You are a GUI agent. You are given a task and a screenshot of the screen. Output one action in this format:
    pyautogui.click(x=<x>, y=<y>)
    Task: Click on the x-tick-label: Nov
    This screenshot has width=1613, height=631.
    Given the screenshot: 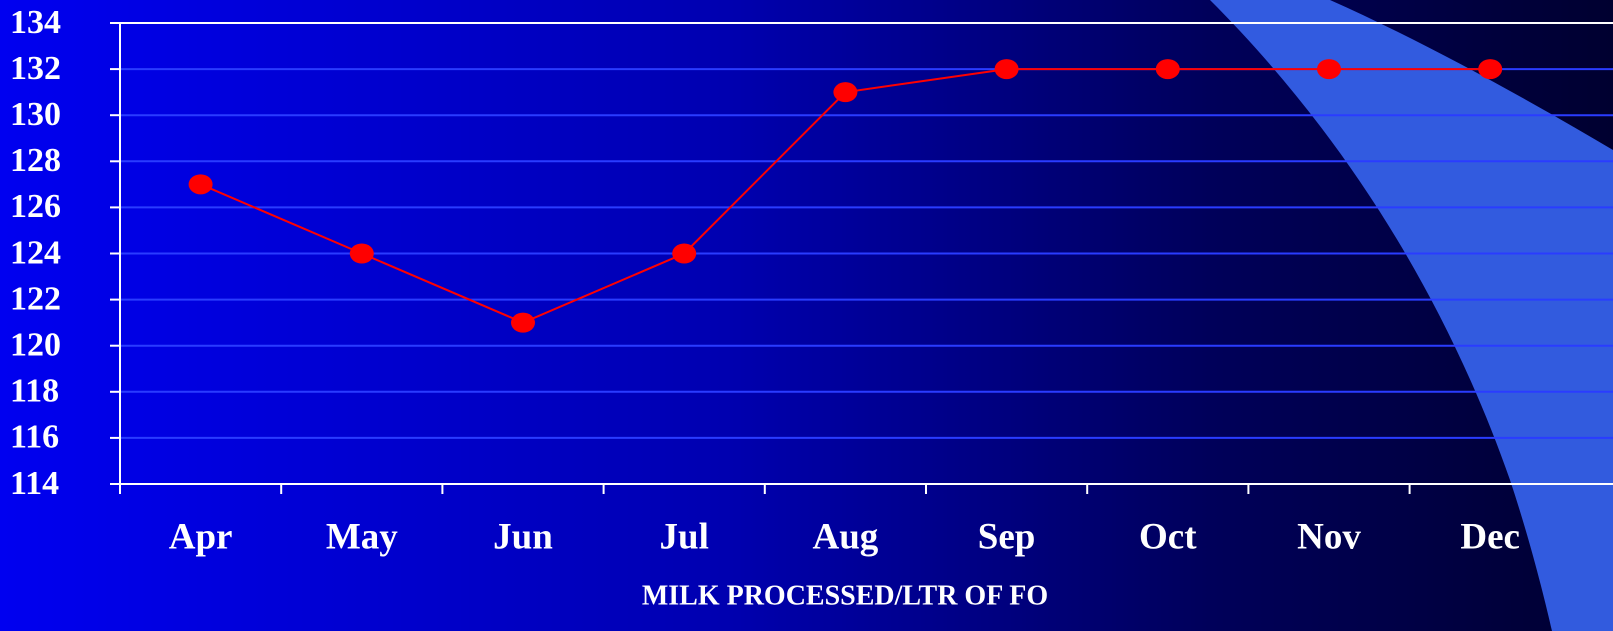 What is the action you would take?
    pyautogui.click(x=1329, y=536)
    